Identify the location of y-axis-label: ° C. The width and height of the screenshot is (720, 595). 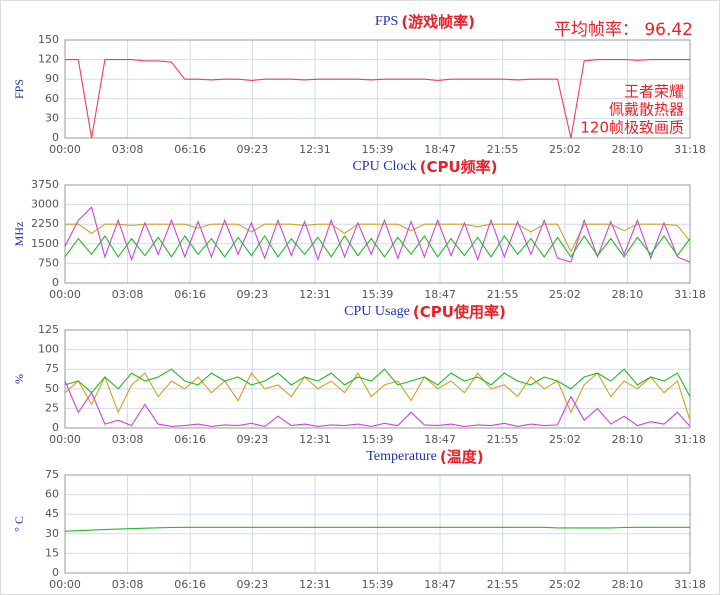
(19, 524).